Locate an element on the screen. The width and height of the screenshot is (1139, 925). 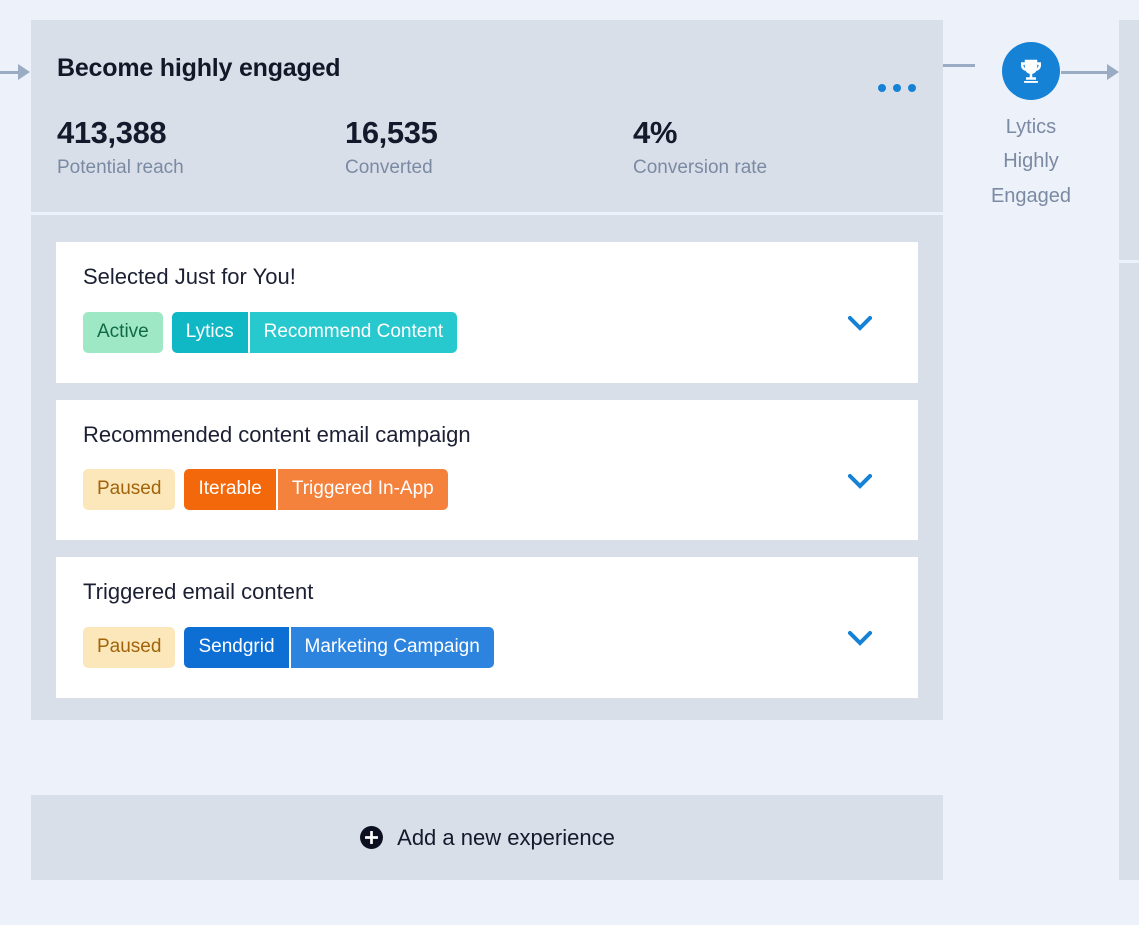
add-experience-label: Add a new experience is located at coordinates (506, 837).